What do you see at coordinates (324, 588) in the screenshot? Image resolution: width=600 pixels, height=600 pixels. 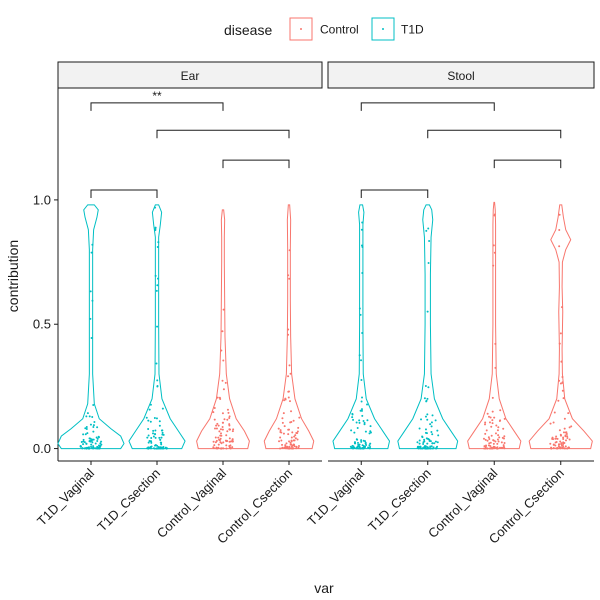 I see `x-axis-label: var` at bounding box center [324, 588].